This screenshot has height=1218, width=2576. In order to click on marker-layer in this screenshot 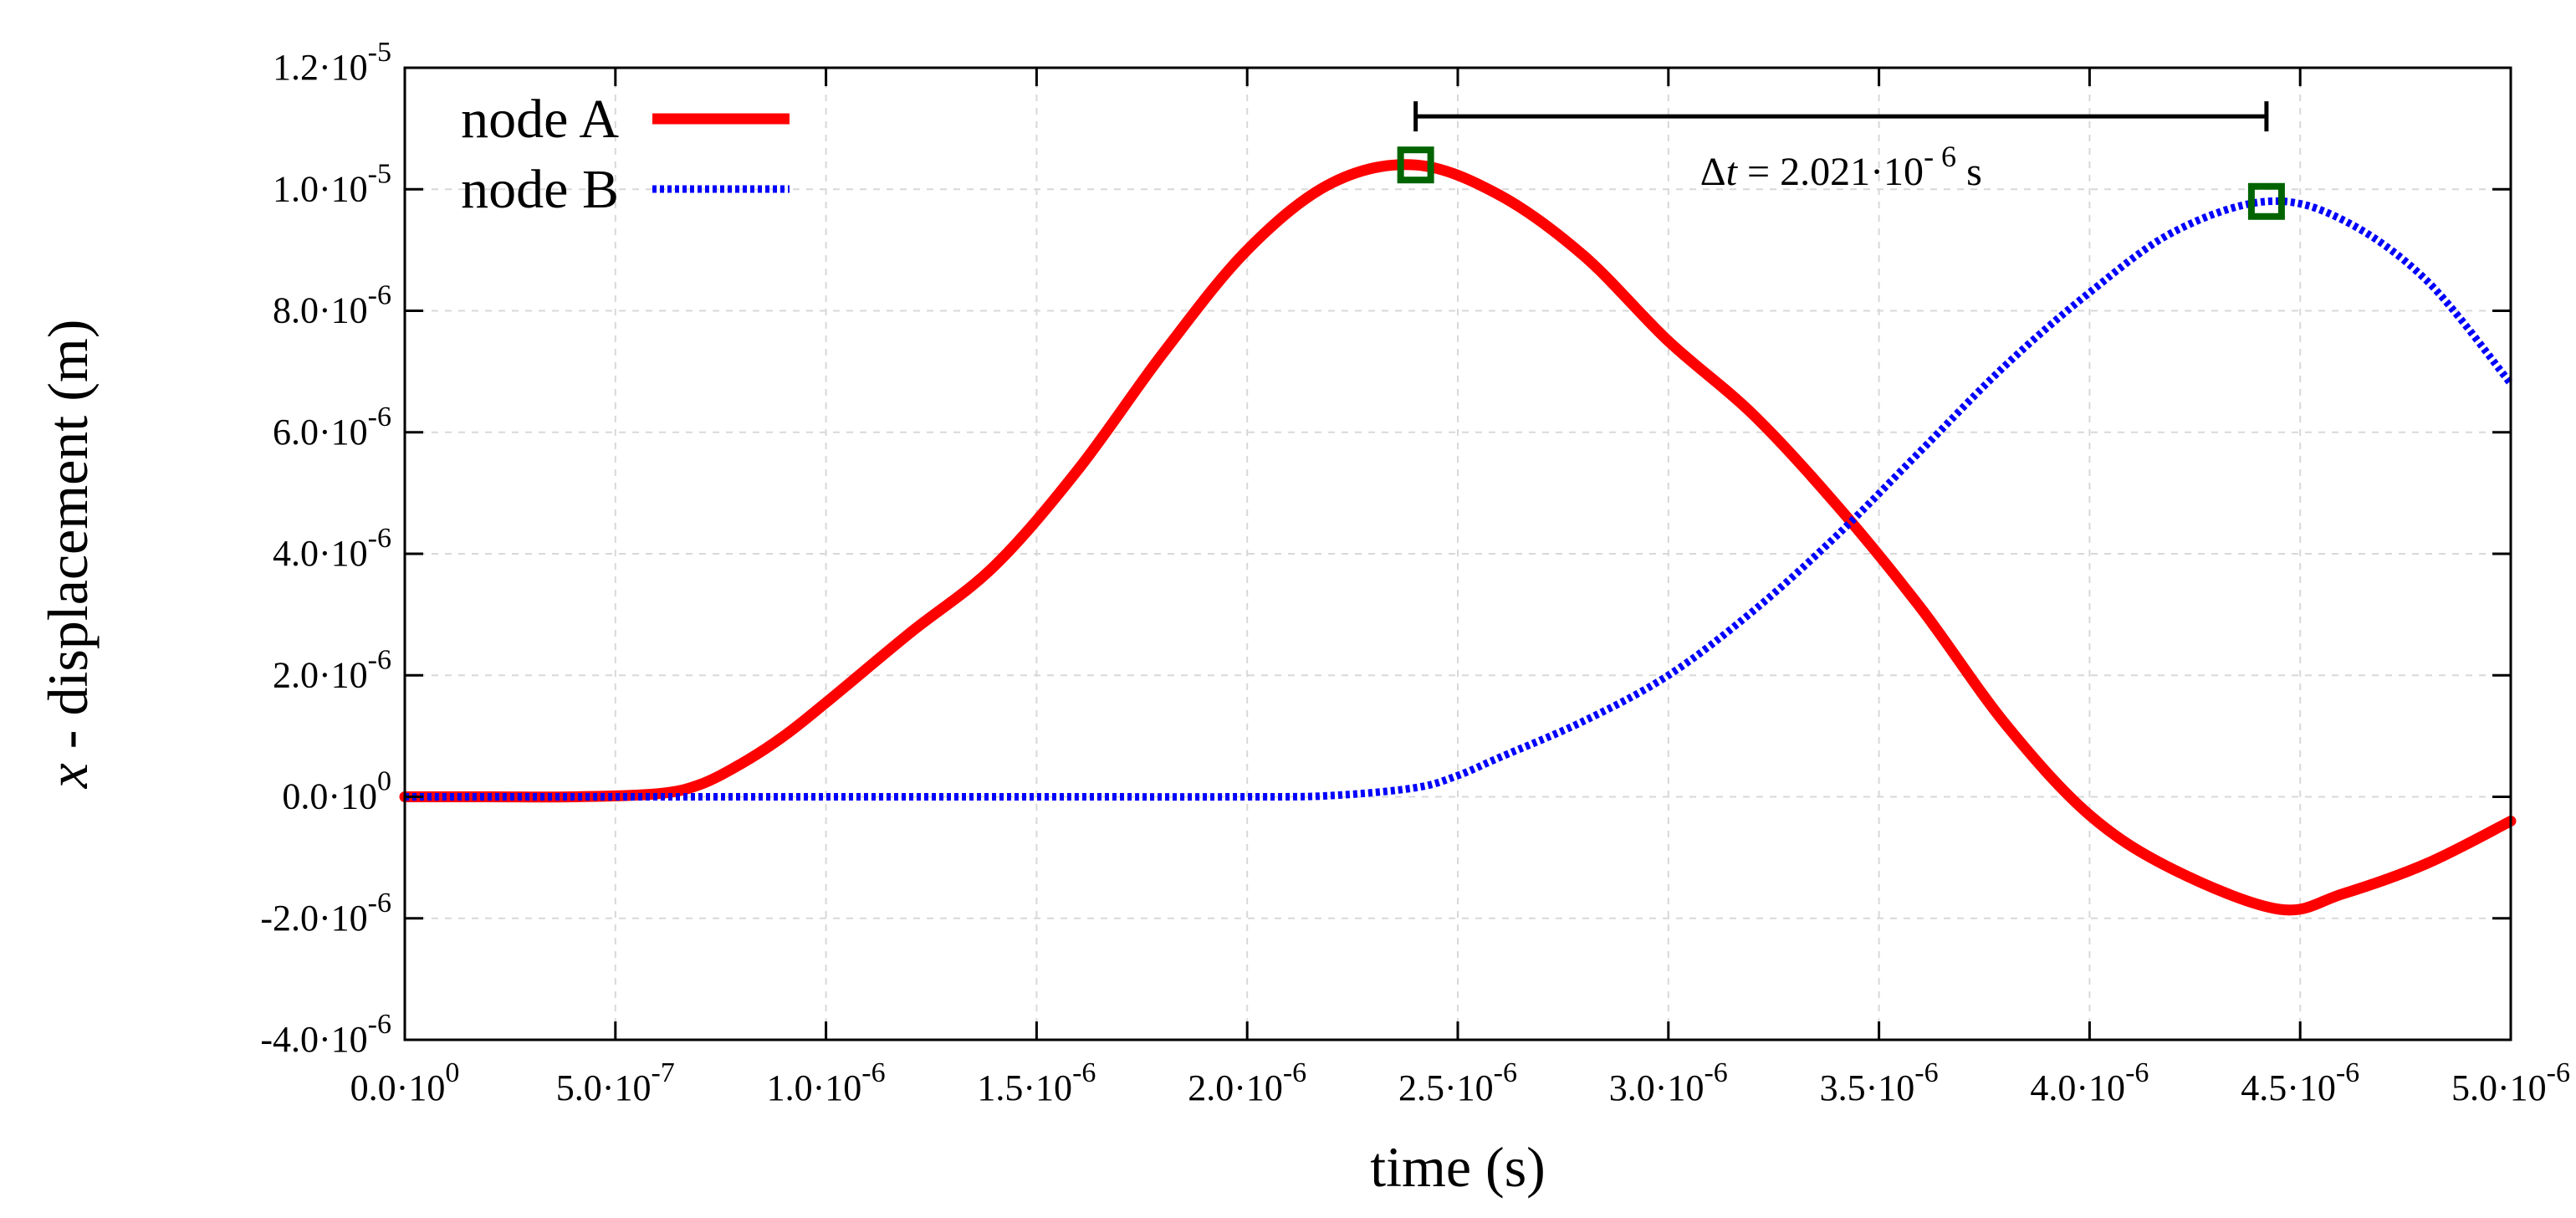, I will do `click(1841, 183)`.